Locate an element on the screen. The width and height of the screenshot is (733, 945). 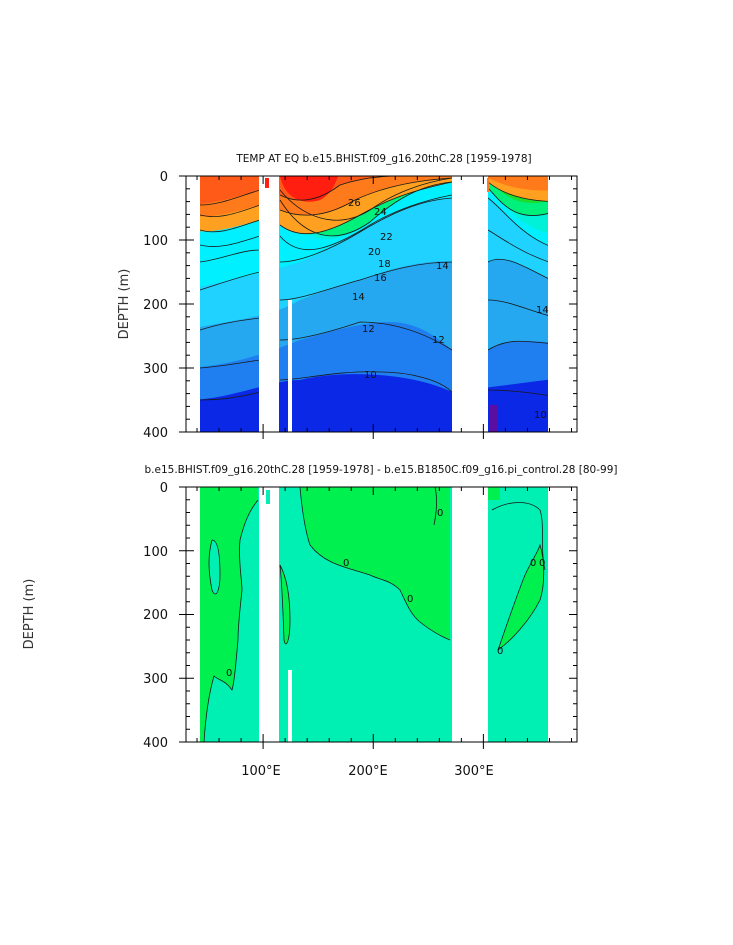
top-red-fragment is located at coordinates (267, 183).